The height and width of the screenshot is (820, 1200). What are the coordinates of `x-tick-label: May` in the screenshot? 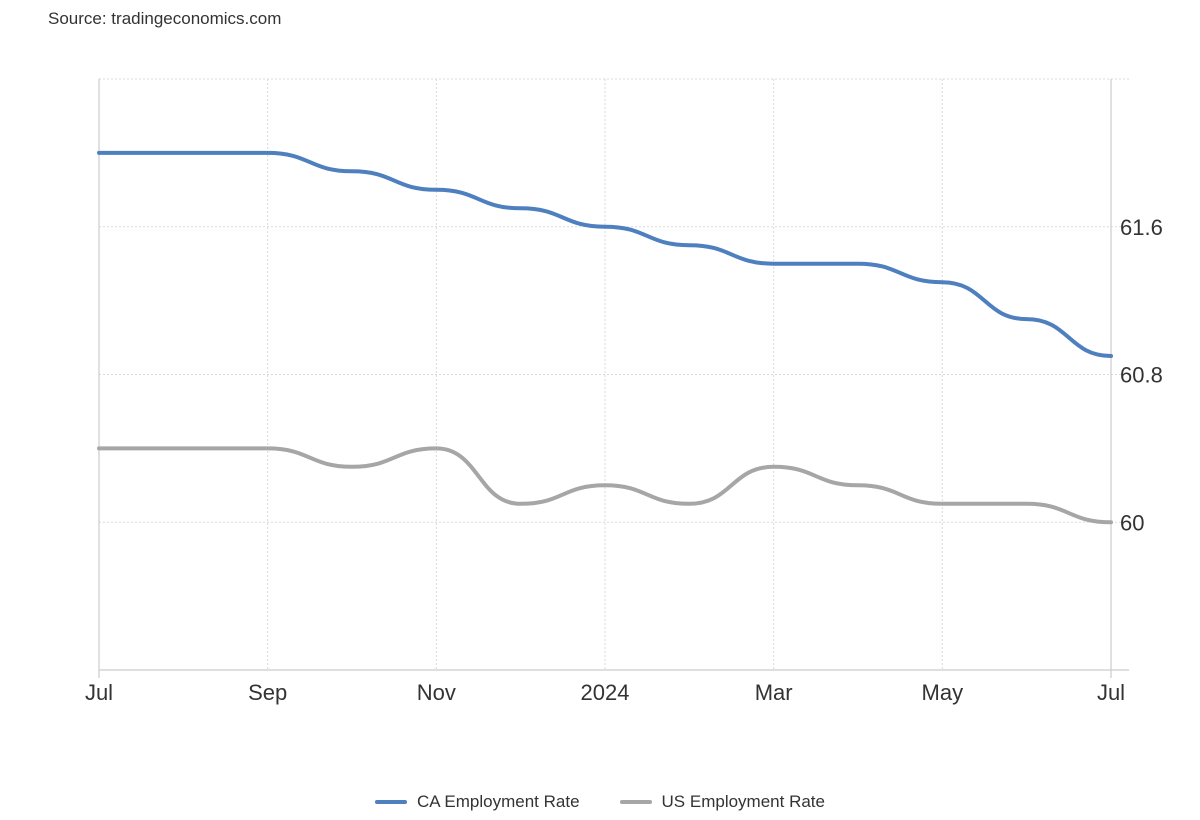 It's located at (943, 692).